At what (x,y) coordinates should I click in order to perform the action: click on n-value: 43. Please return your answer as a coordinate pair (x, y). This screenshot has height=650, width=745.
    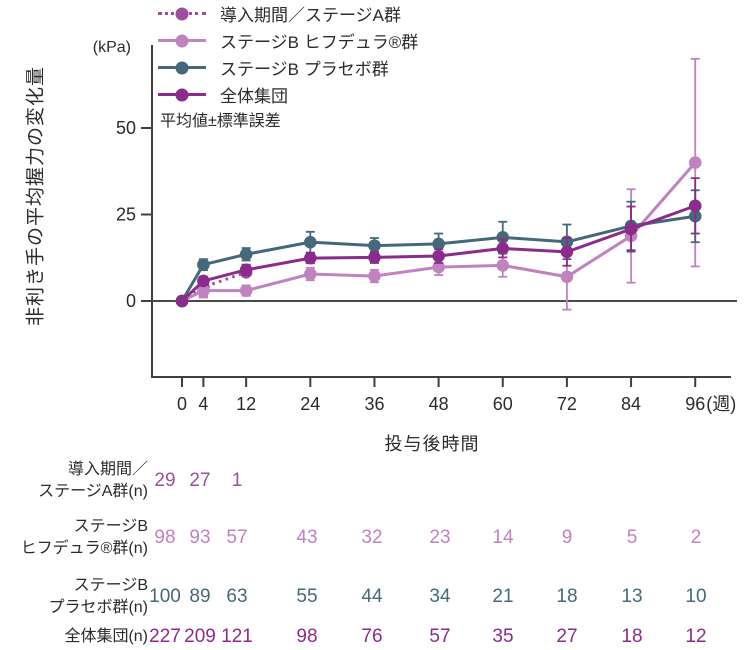
    Looking at the image, I should click on (307, 537).